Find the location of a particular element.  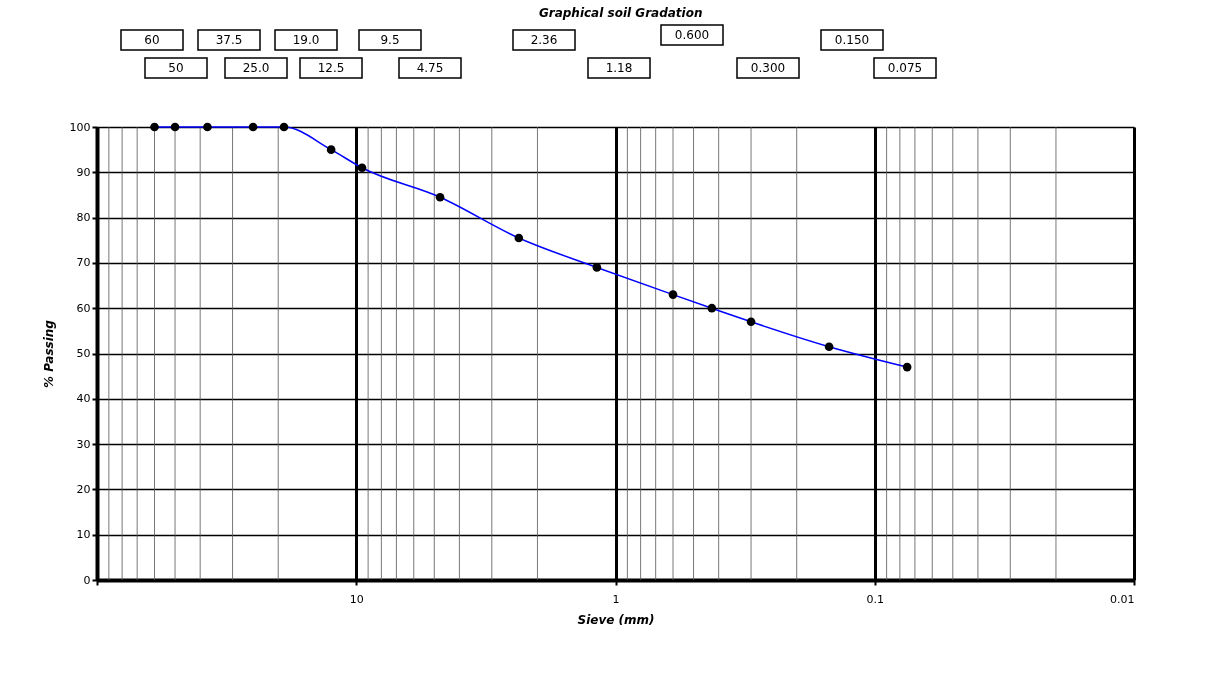

text: 0.075 is located at coordinates (905, 68).